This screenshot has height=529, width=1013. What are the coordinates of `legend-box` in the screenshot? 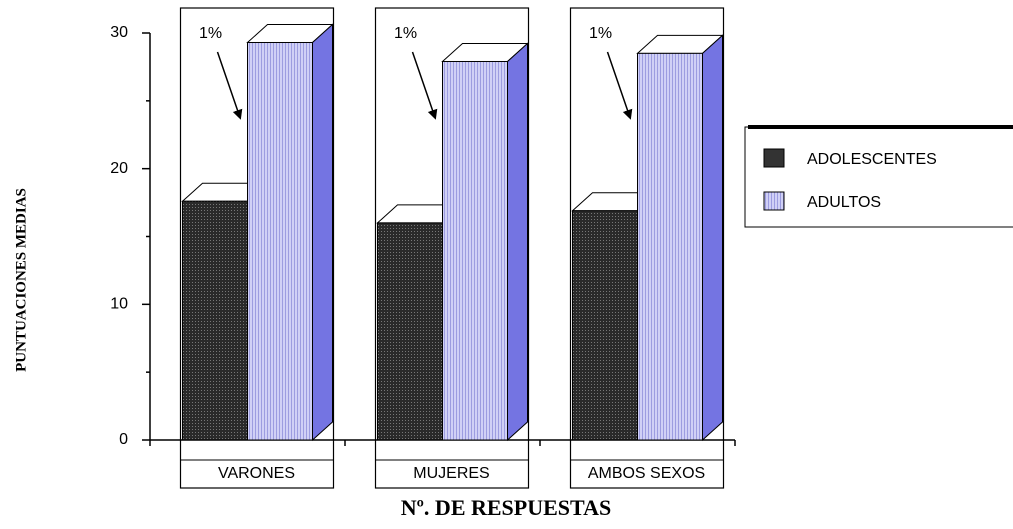 It's located at (878, 177).